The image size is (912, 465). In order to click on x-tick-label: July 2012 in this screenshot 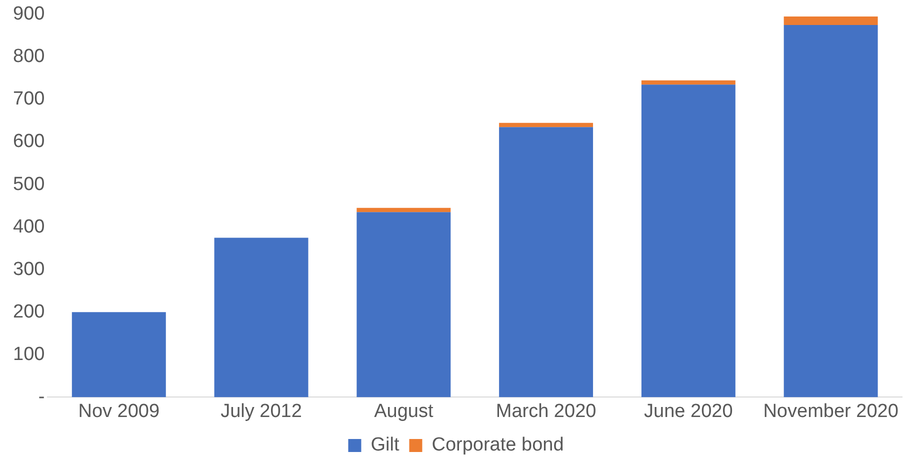, I will do `click(261, 411)`.